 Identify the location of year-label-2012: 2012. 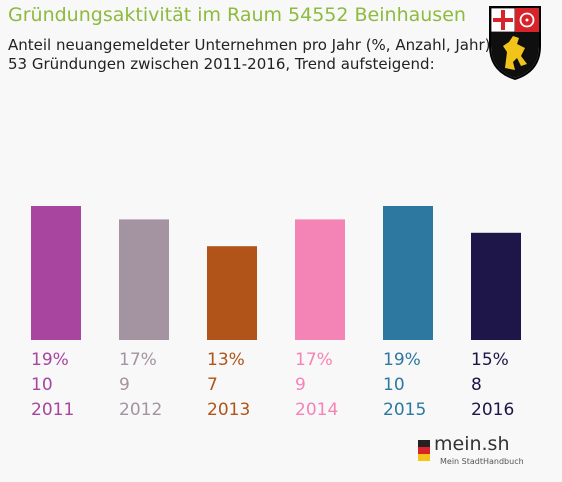
(140, 410).